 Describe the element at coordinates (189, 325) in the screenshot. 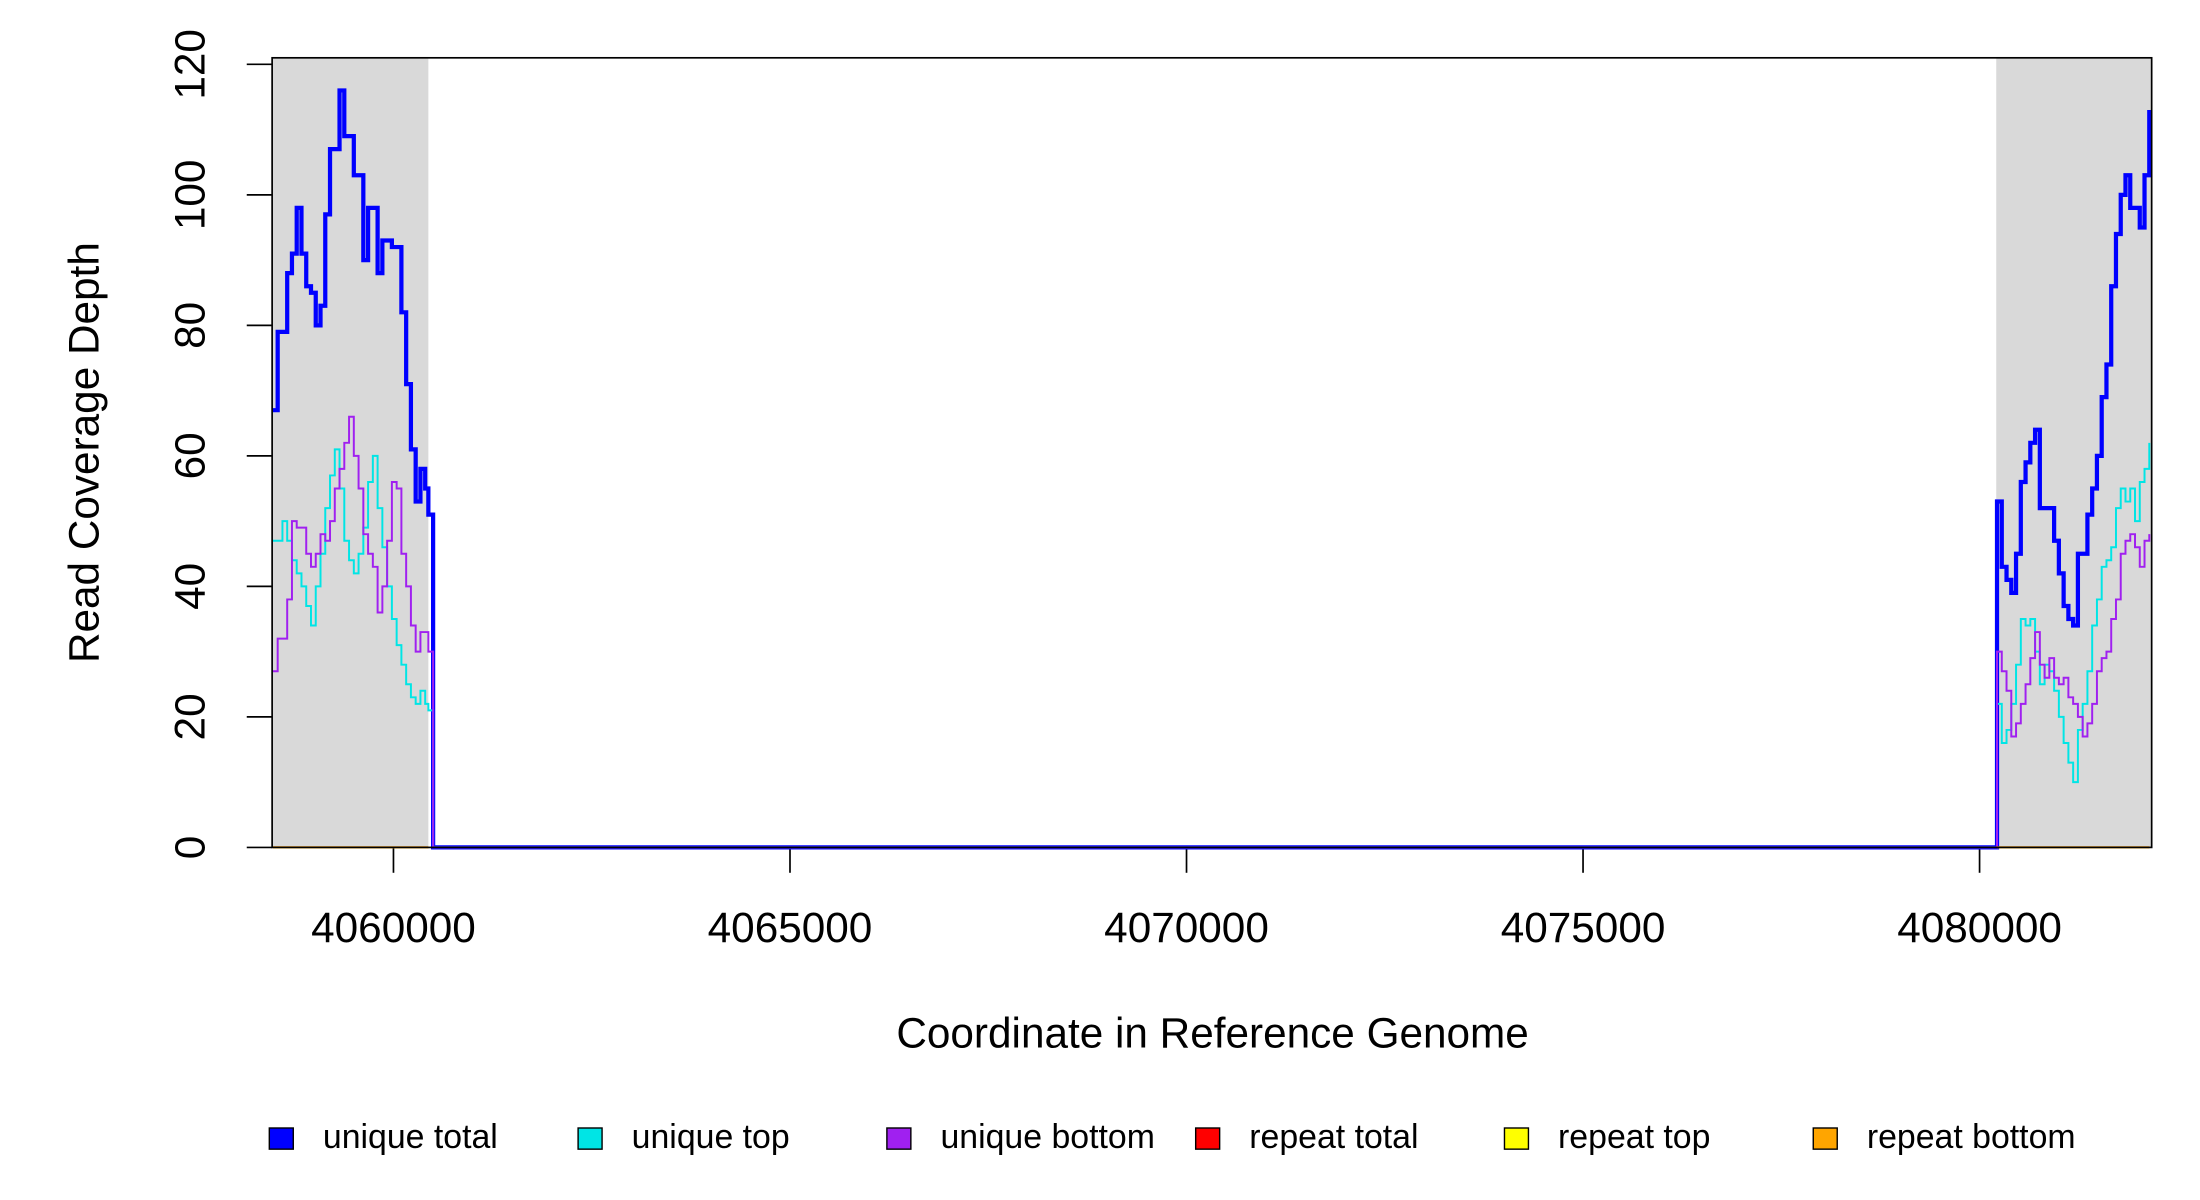

I see `y-tick-label: 80` at that location.